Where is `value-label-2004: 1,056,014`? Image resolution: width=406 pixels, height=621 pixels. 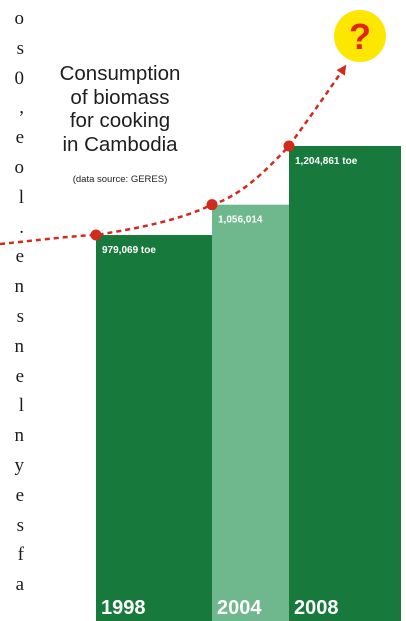
value-label-2004: 1,056,014 is located at coordinates (240, 220).